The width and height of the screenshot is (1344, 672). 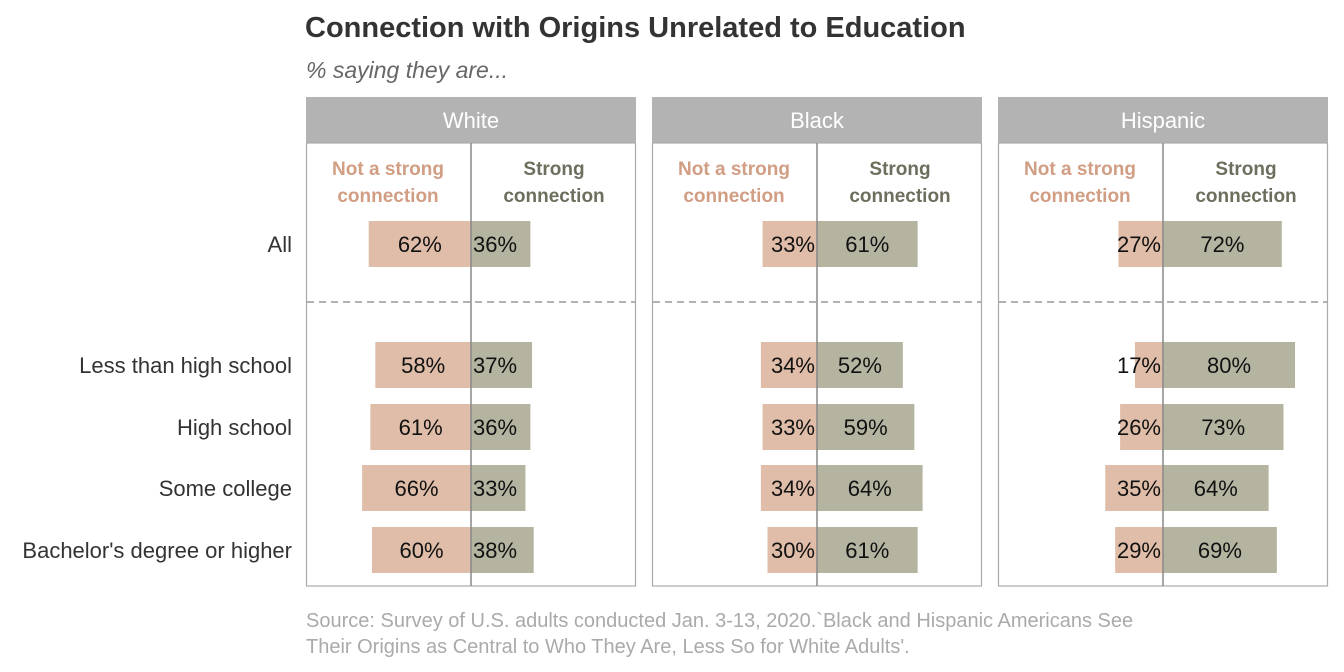 I want to click on bar-label-not-strong-some-college: 66%, so click(x=417, y=488).